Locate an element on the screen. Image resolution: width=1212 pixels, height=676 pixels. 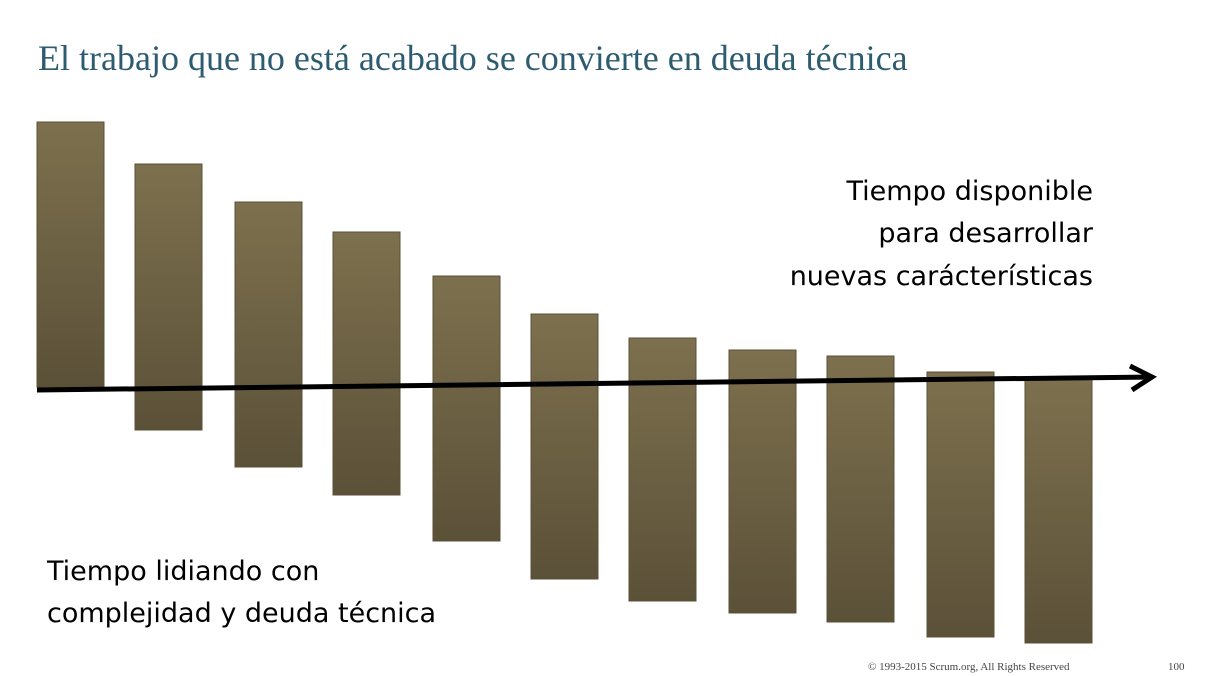
lower-note: complejidad y deuda técnica is located at coordinates (241, 613).